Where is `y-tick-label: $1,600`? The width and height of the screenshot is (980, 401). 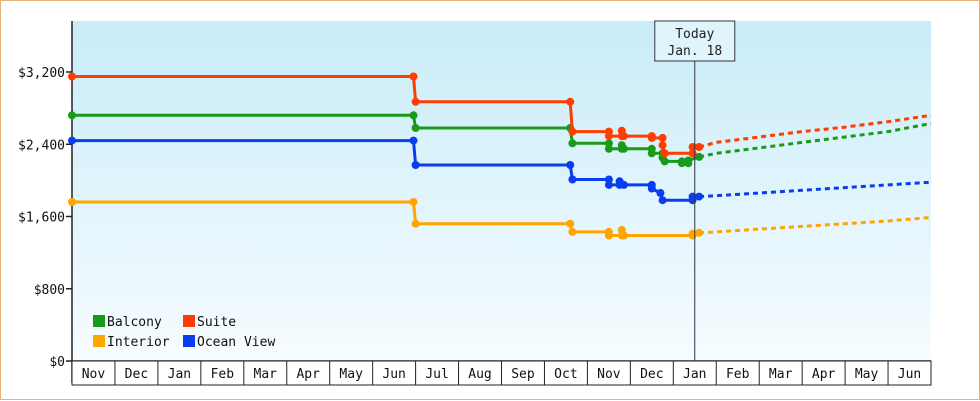 y-tick-label: $1,600 is located at coordinates (41, 218).